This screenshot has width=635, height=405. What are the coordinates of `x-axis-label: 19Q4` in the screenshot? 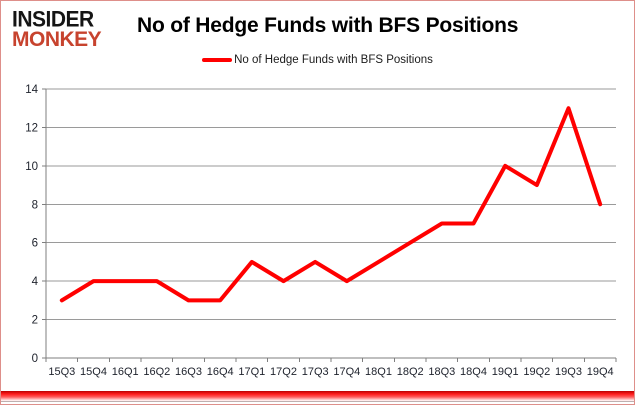 It's located at (600, 372).